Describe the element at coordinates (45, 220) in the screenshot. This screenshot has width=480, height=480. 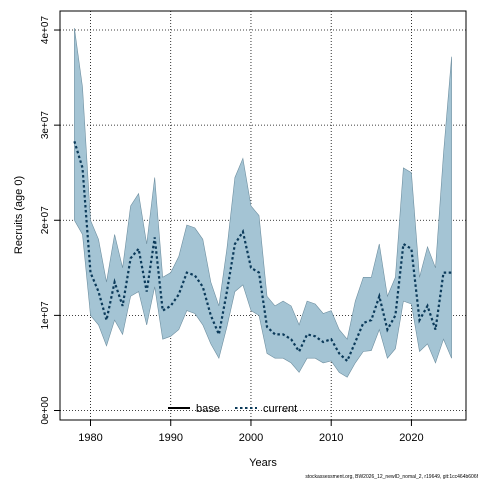
I see `y-tick-label: 2e+07` at that location.